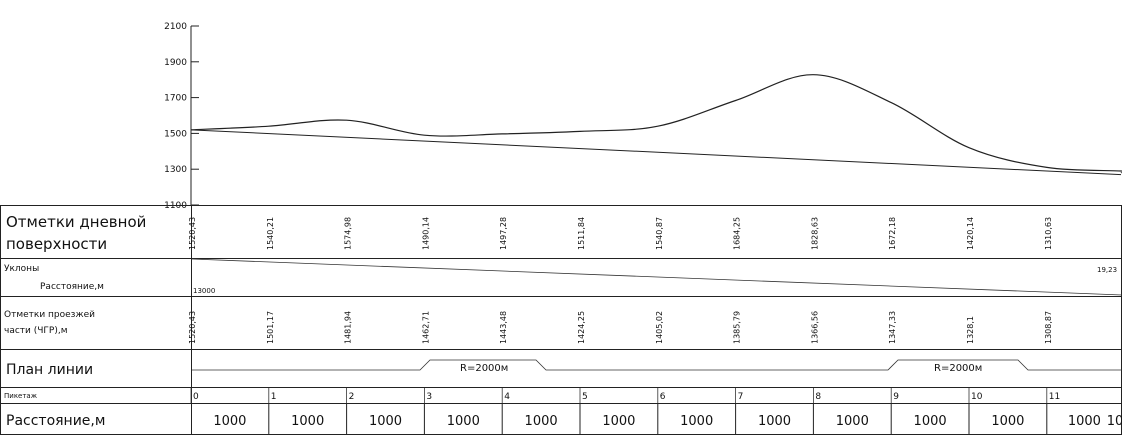 The image size is (1122, 436). What do you see at coordinates (659, 327) in the screenshot?
I see `design-elevation-value: 1405,02` at bounding box center [659, 327].